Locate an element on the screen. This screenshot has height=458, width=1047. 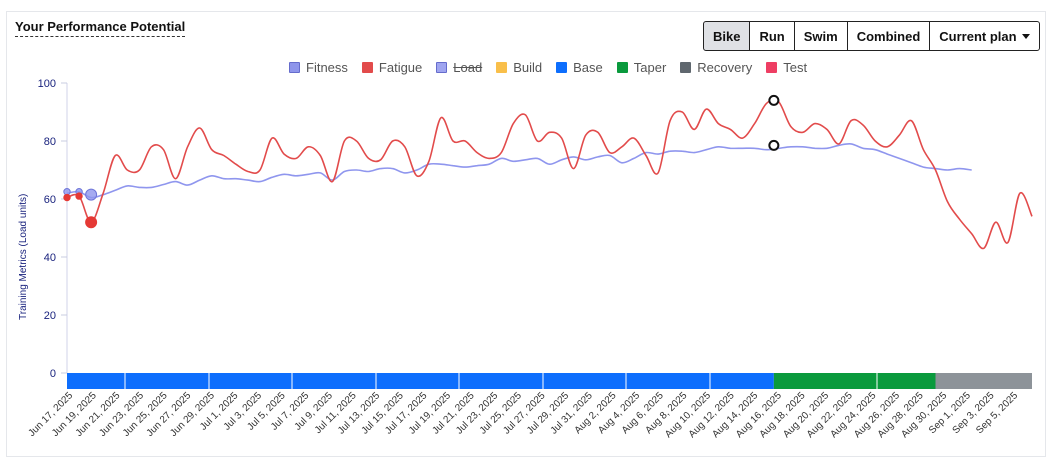
legend-label: Fitness is located at coordinates (327, 67).